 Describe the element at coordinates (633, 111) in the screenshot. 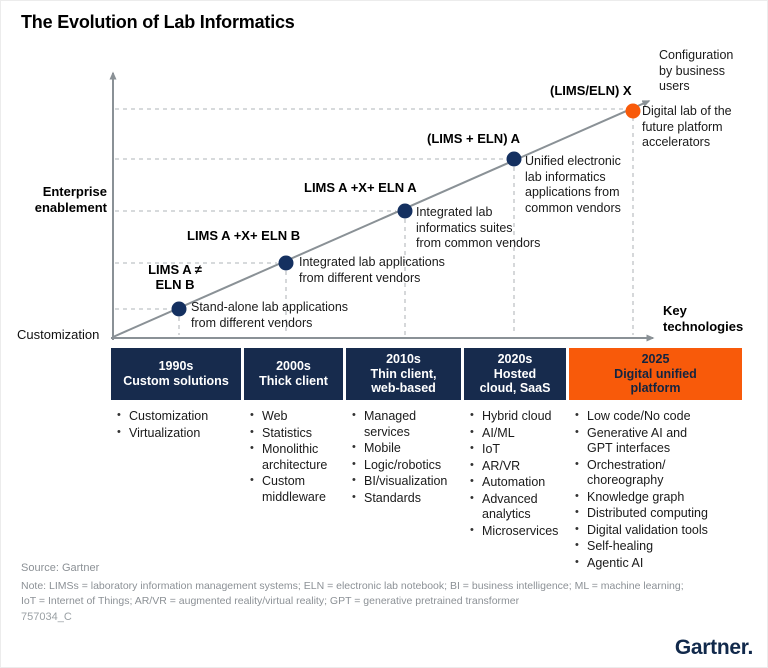

I see `data-point-lims-eln-x` at that location.